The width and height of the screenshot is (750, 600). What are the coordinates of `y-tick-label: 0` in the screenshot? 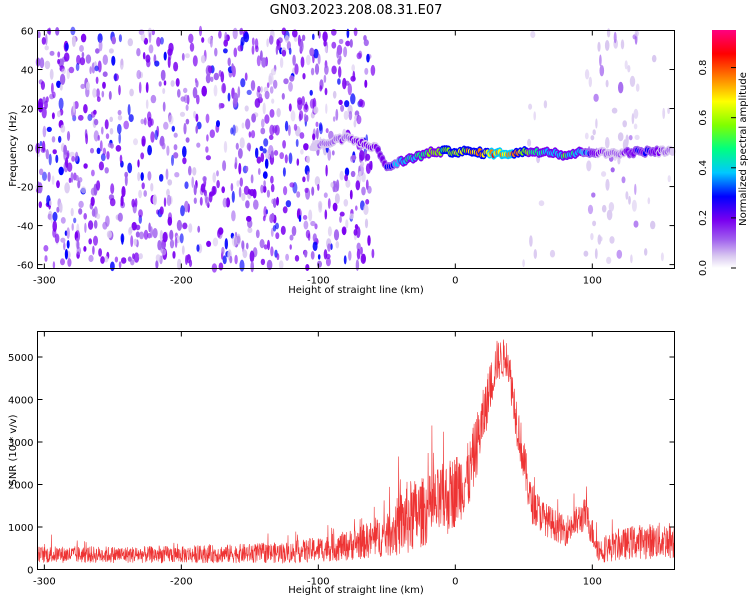 It's located at (30, 571).